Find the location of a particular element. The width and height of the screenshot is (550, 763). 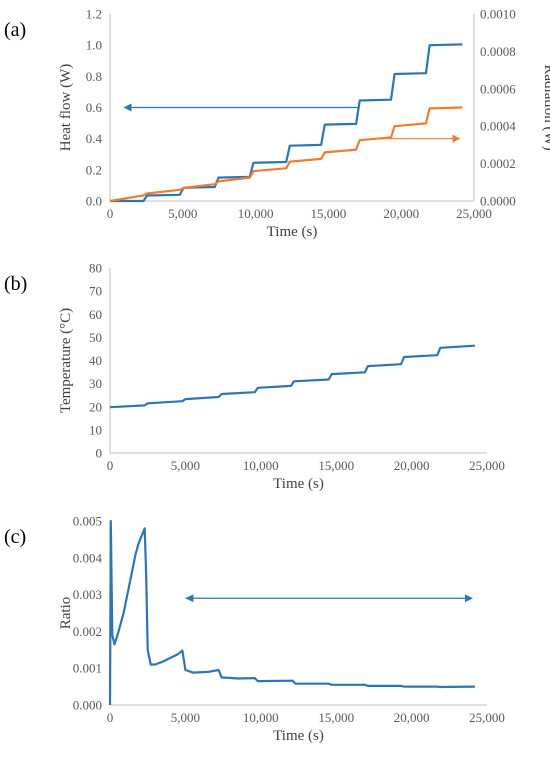

y-axis-label: Heat flow (W) is located at coordinates (66, 107).